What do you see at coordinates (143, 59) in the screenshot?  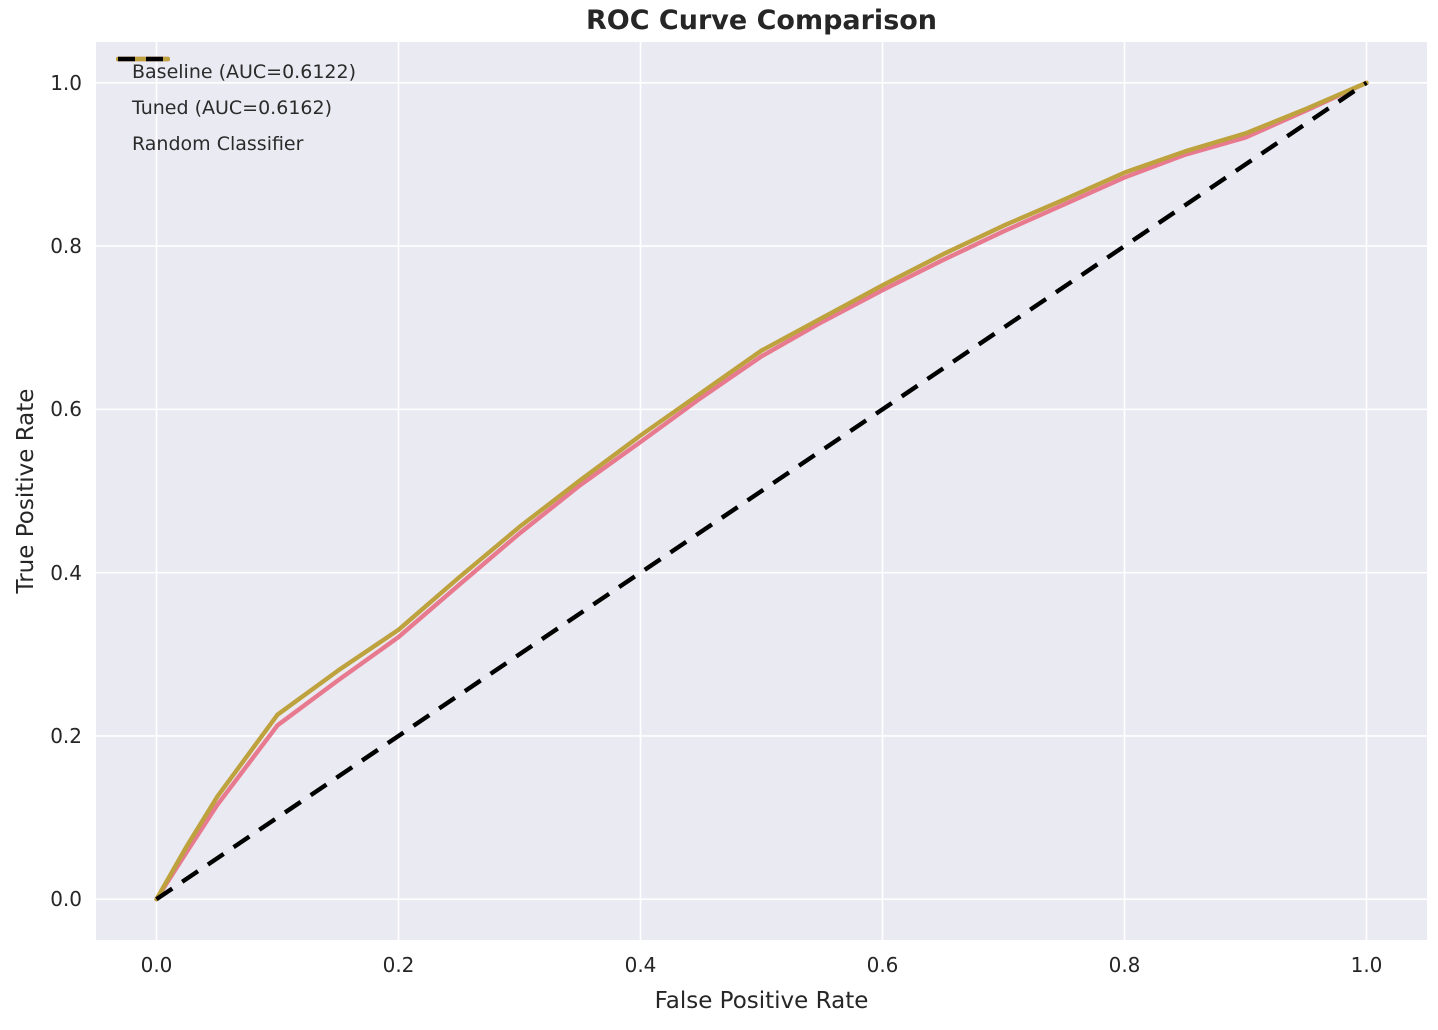 I see `random-legend-swatch` at bounding box center [143, 59].